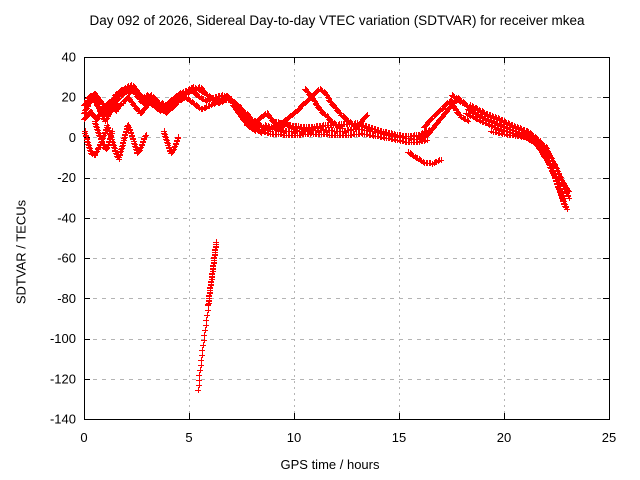 The image size is (640, 480). I want to click on y-tick-label: -60, so click(66, 258).